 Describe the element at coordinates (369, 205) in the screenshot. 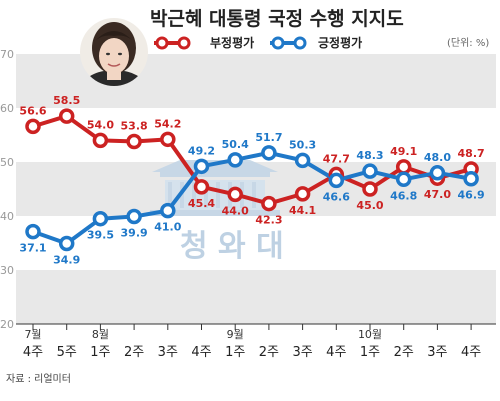

I see `data-label-negative: 45.0` at that location.